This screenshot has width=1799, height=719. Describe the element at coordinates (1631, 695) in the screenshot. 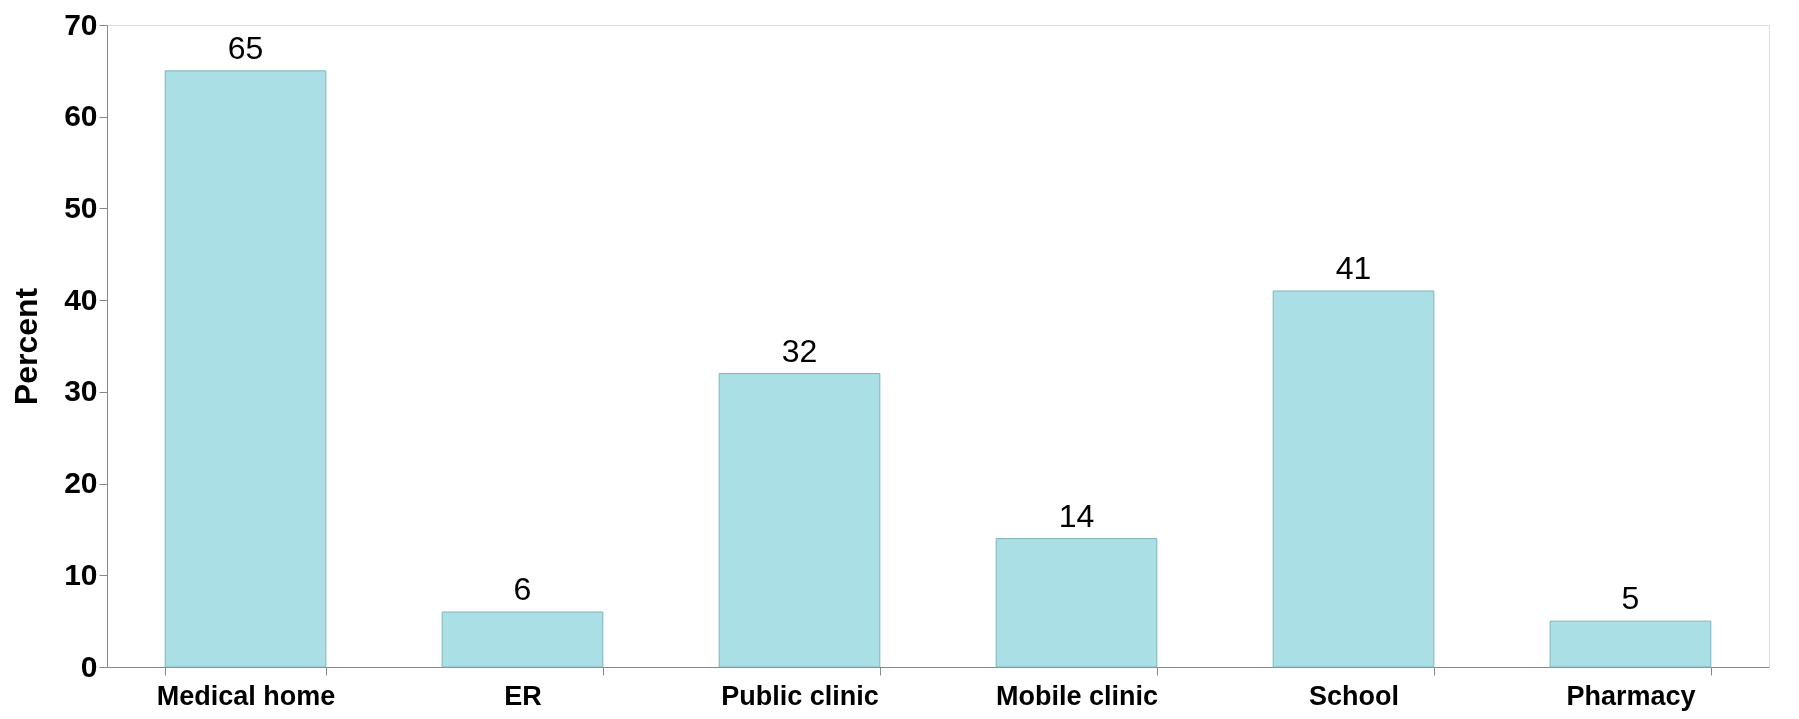

I see `x-tick-label: Pharmacy` at that location.